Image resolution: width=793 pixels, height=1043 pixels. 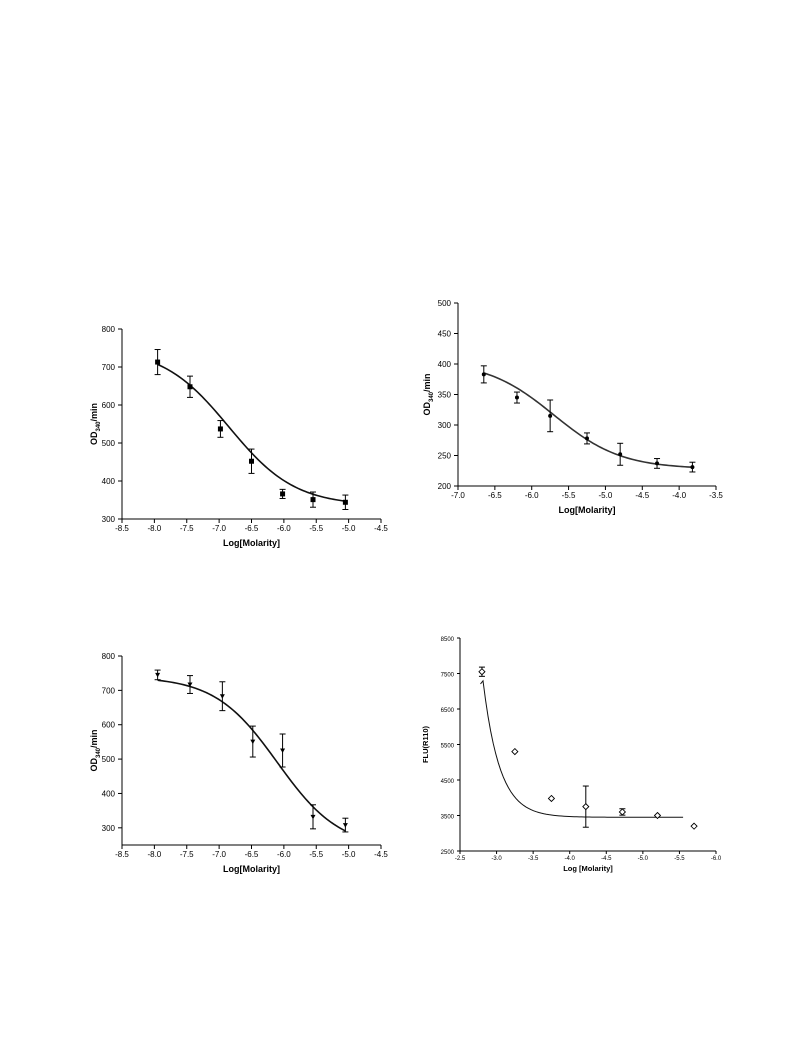 I want to click on y-axis-label: FLU(R110), so click(x=425, y=744).